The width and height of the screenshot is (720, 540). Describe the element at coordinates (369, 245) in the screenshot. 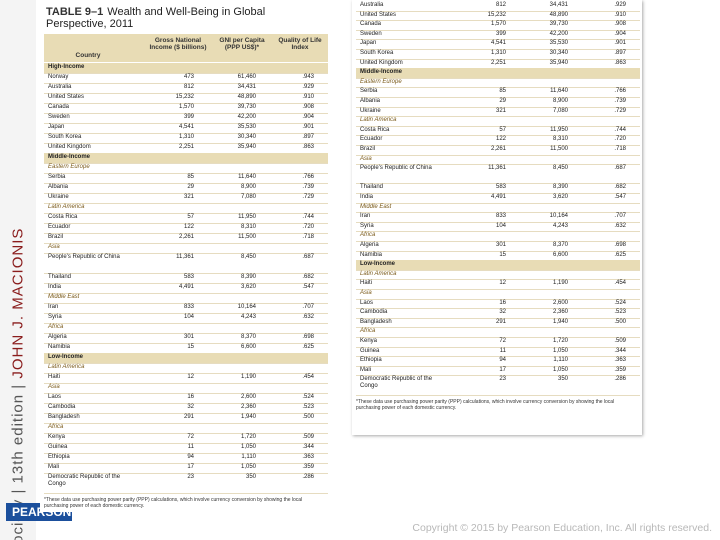

I see `country-cell: Algeria` at that location.